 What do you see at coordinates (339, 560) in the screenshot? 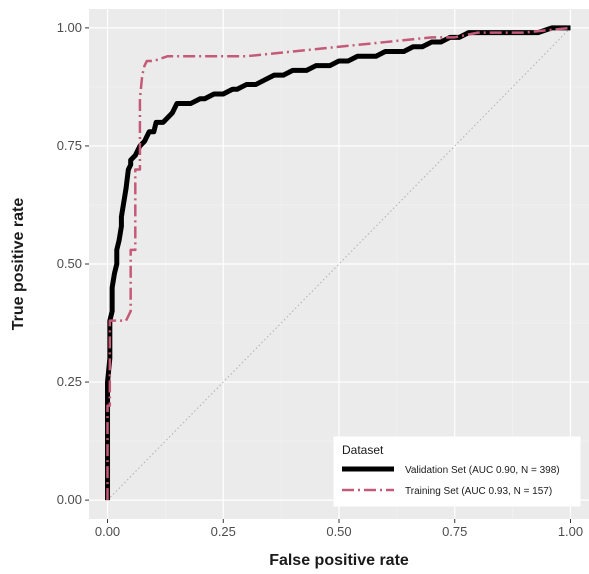
I see `x-axis-title: False positive rate` at bounding box center [339, 560].